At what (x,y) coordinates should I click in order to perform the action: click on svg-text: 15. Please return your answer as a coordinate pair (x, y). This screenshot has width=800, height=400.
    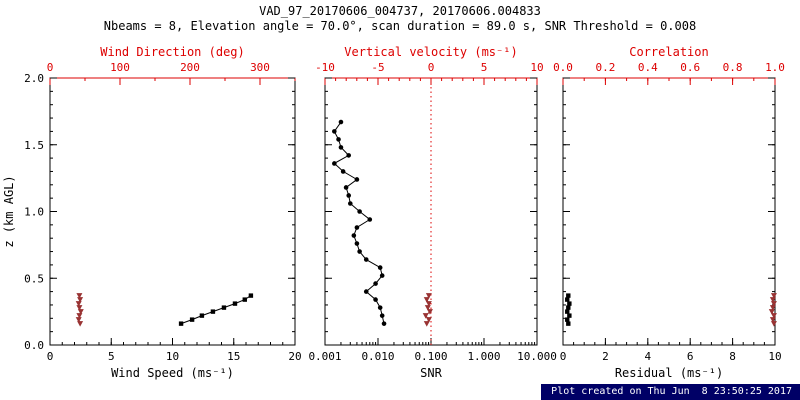
    Looking at the image, I should click on (233, 356).